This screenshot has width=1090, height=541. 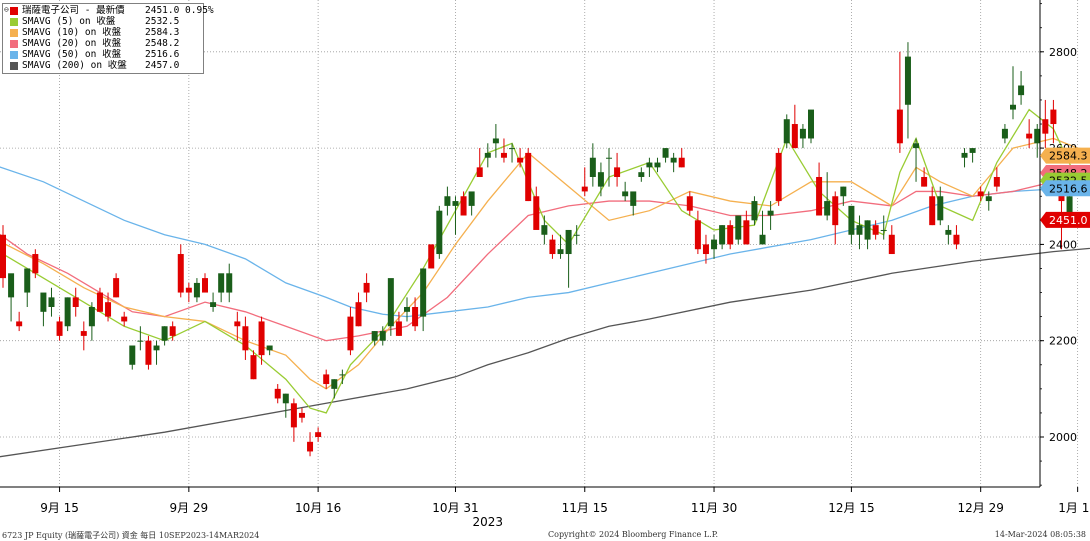 What do you see at coordinates (981, 508) in the screenshot?
I see `x-tick-label: 12月 29` at bounding box center [981, 508].